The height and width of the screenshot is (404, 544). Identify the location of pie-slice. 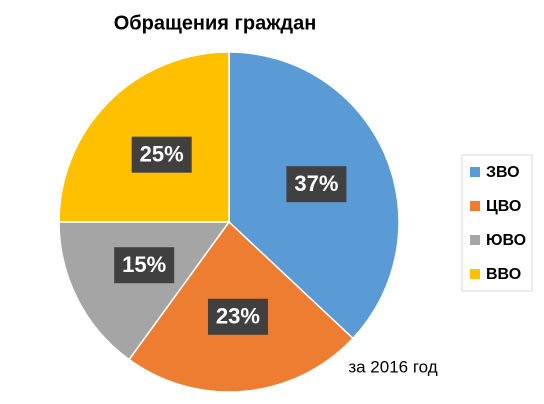
(144, 291).